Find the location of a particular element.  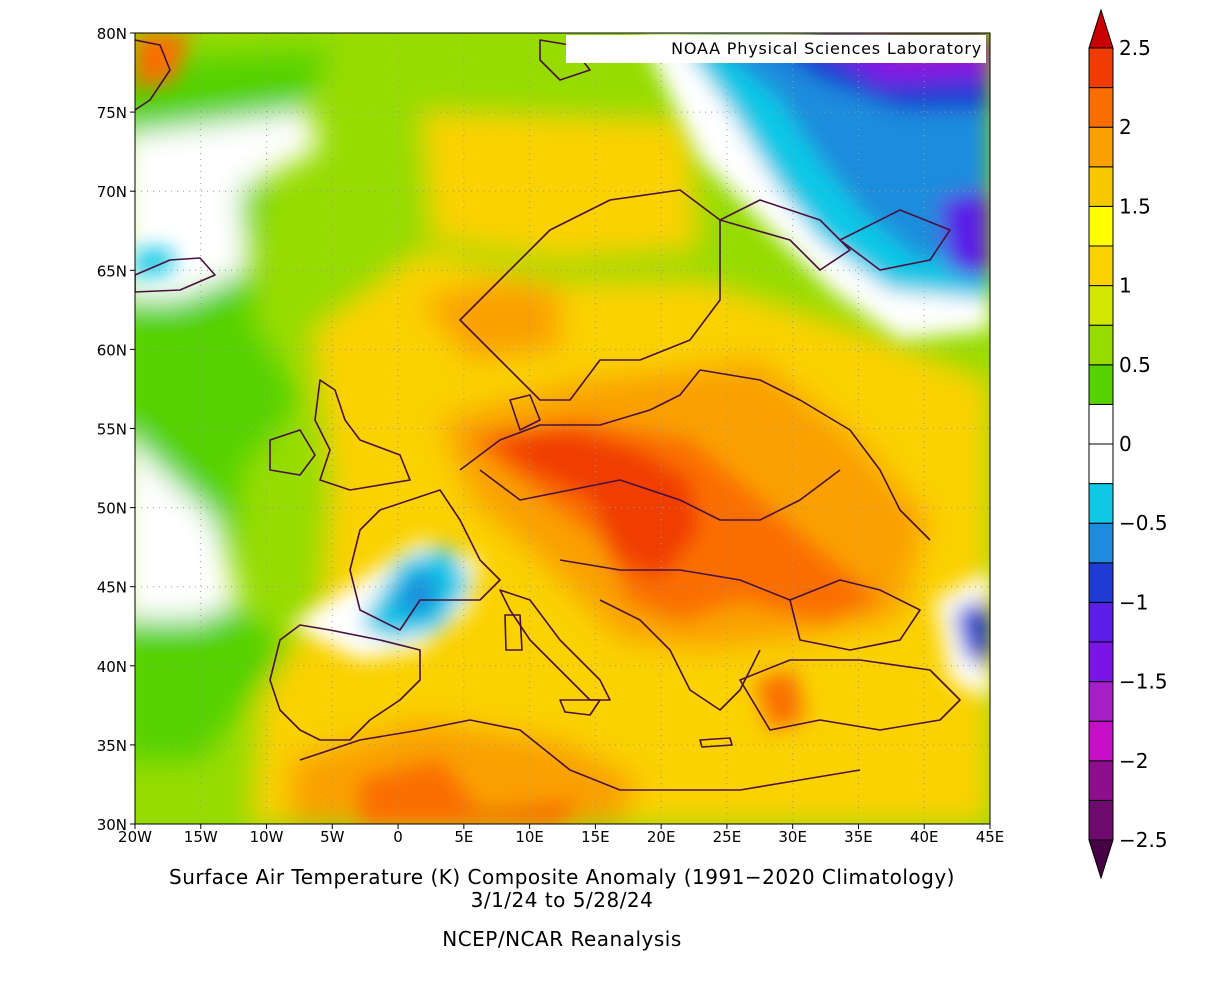

field-orange-northwest-corner is located at coordinates (162, 61).